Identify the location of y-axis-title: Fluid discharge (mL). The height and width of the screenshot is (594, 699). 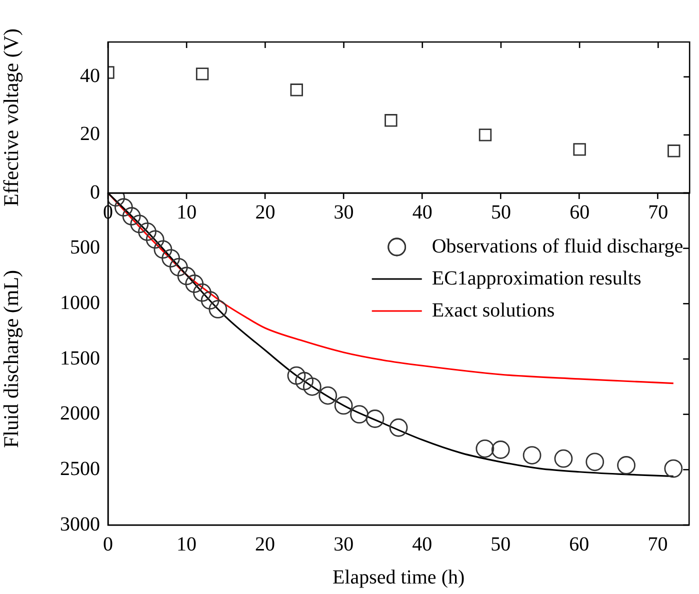
(12, 359).